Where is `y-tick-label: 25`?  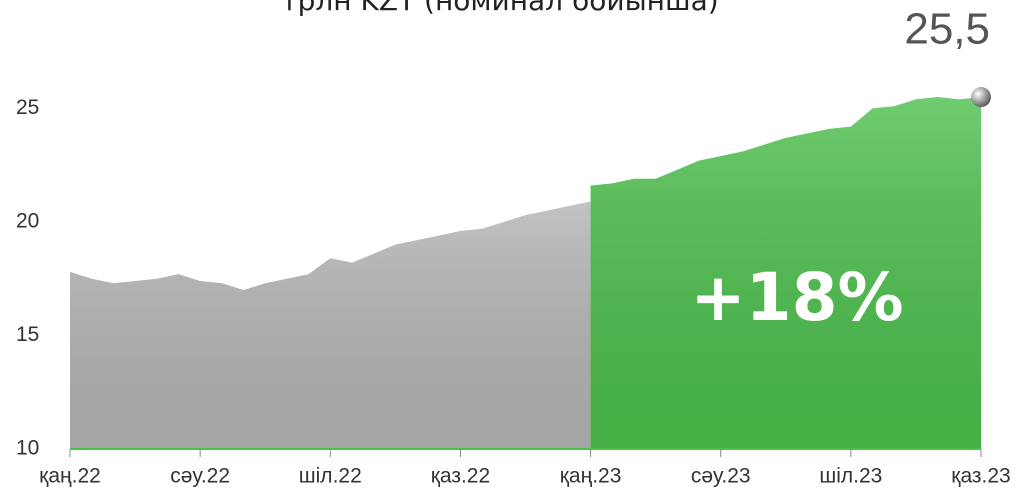 y-tick-label: 25 is located at coordinates (27, 107).